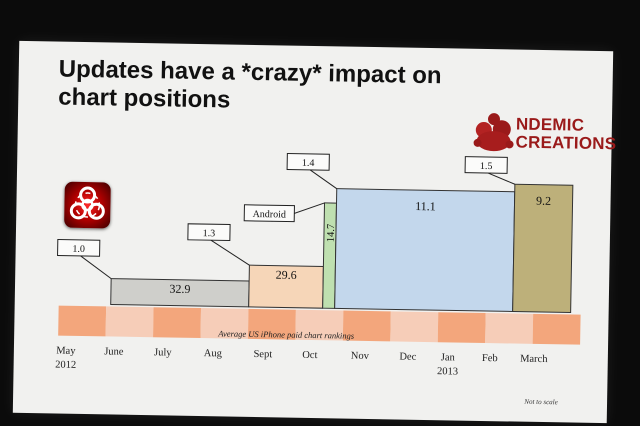 The height and width of the screenshot is (426, 640). What do you see at coordinates (331, 233) in the screenshot?
I see `bar-value-label: 14.7` at bounding box center [331, 233].